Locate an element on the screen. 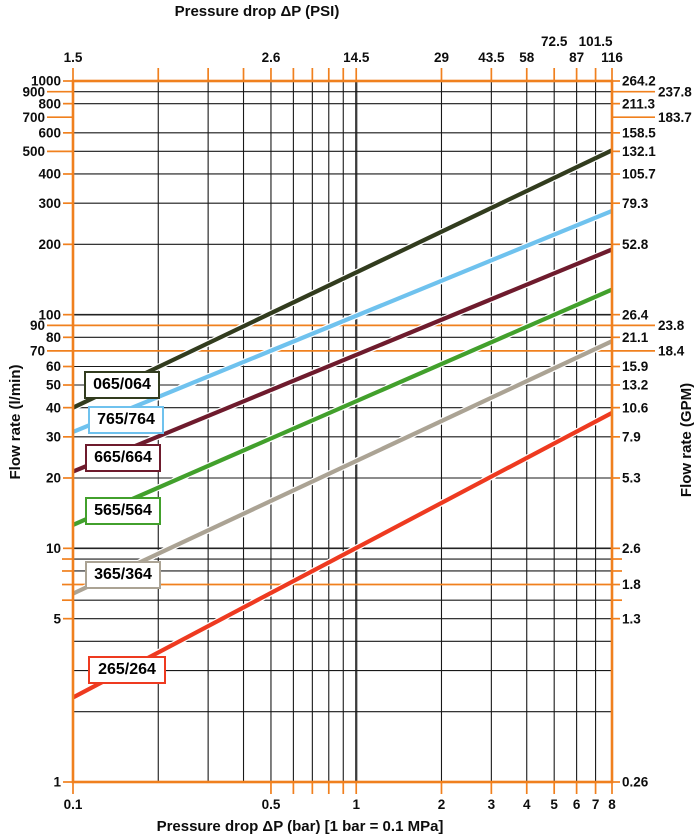  left-axis-tick-label: 800 is located at coordinates (49, 103).